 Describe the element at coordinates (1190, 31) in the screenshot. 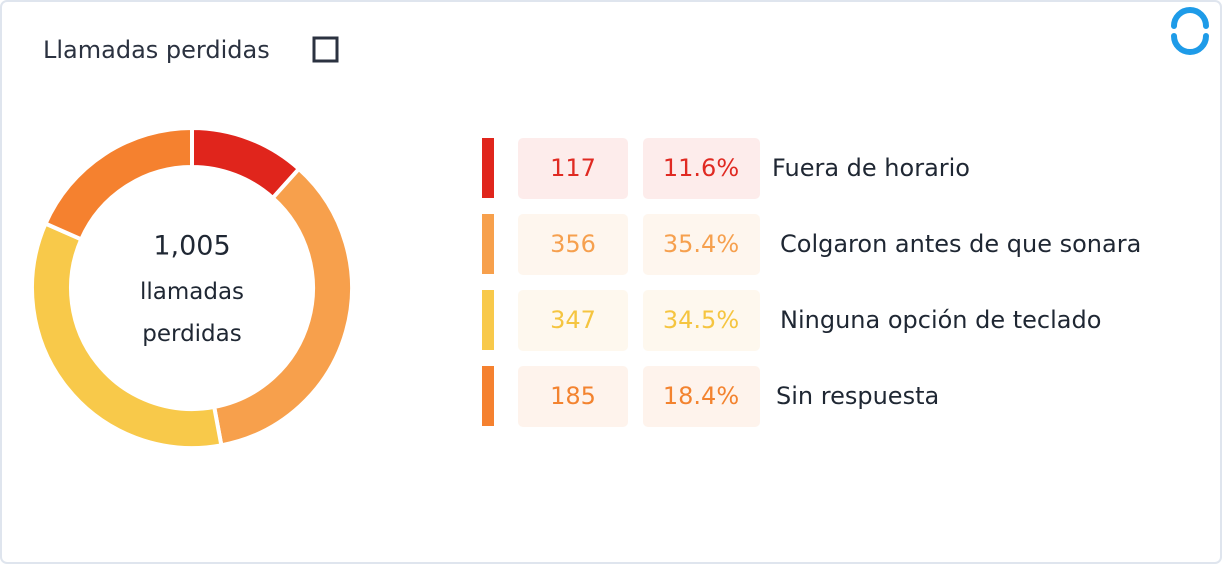

I see `refresh-icon` at that location.